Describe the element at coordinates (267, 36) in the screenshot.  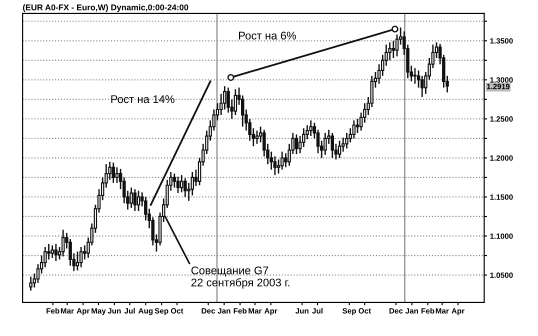
I see `annotation: Рост на 6%` at that location.